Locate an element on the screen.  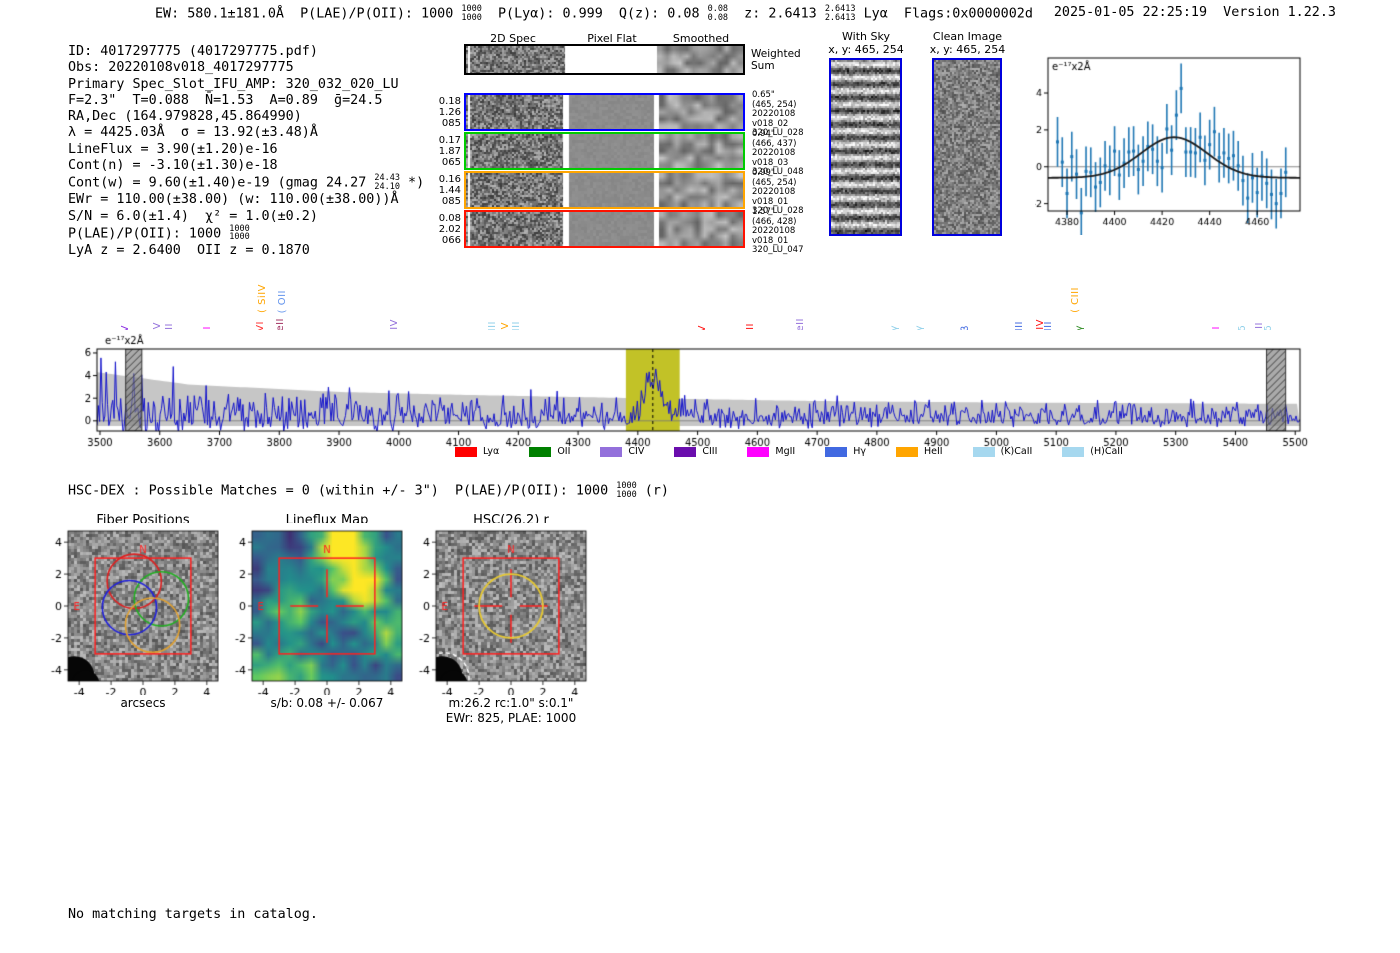
legend-label: Lyα is located at coordinates (491, 451).